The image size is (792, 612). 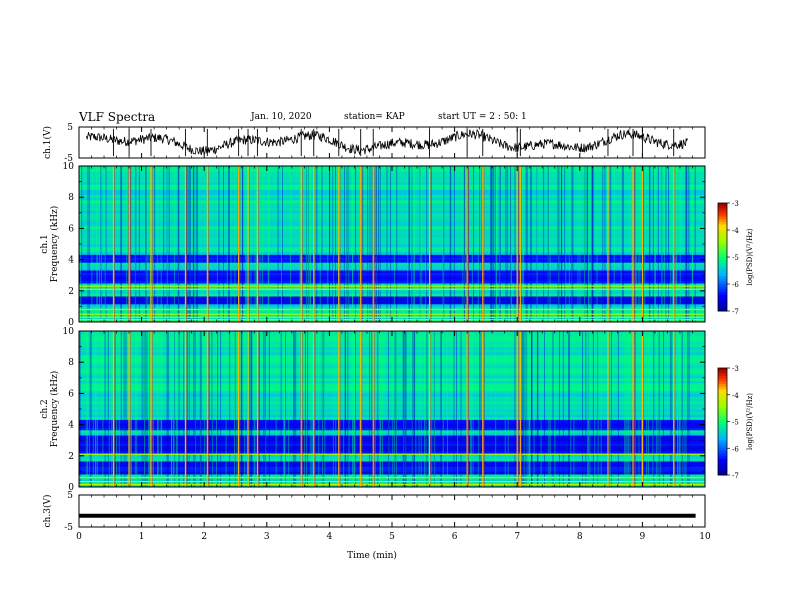 I want to click on x-tick-label: 5, so click(x=392, y=537).